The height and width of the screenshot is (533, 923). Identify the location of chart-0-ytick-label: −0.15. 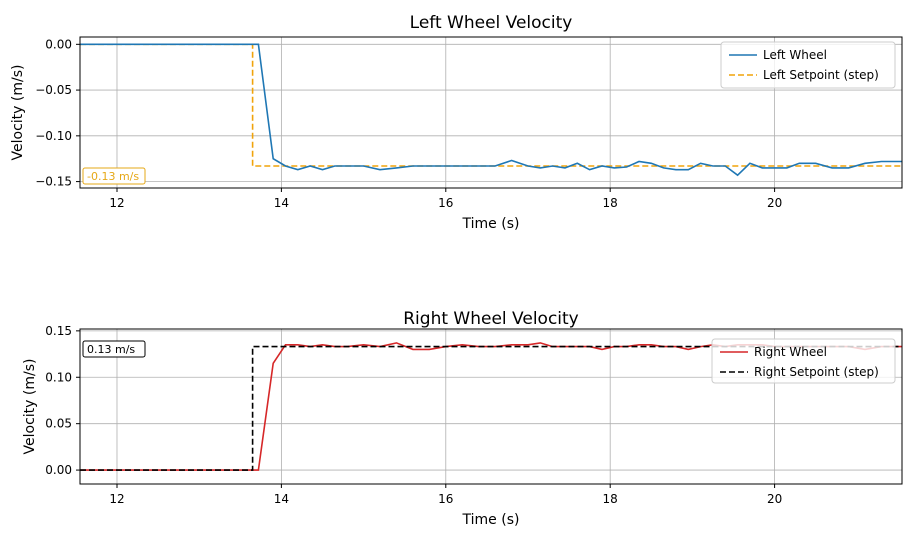
(53, 182).